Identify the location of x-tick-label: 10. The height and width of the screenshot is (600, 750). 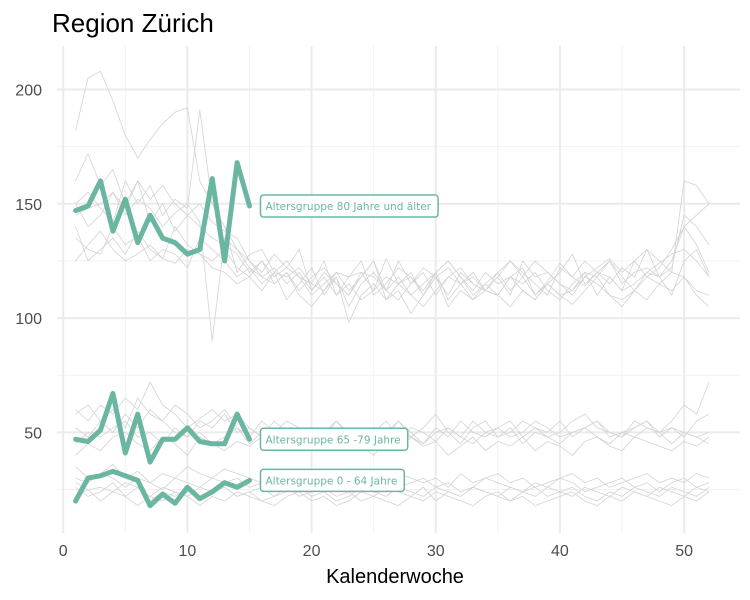
(187, 551).